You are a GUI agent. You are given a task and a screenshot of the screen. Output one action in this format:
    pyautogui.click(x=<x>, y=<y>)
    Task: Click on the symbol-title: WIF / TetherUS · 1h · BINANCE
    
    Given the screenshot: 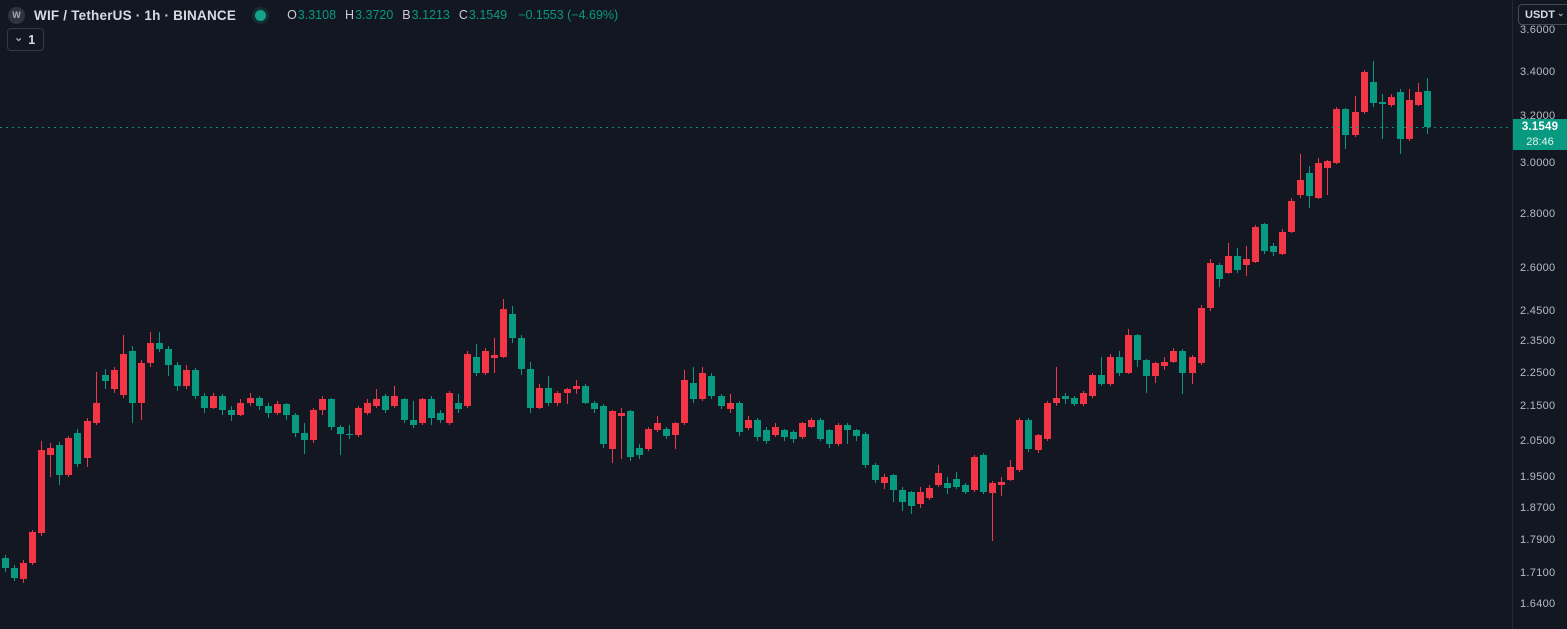 What is the action you would take?
    pyautogui.click(x=135, y=15)
    